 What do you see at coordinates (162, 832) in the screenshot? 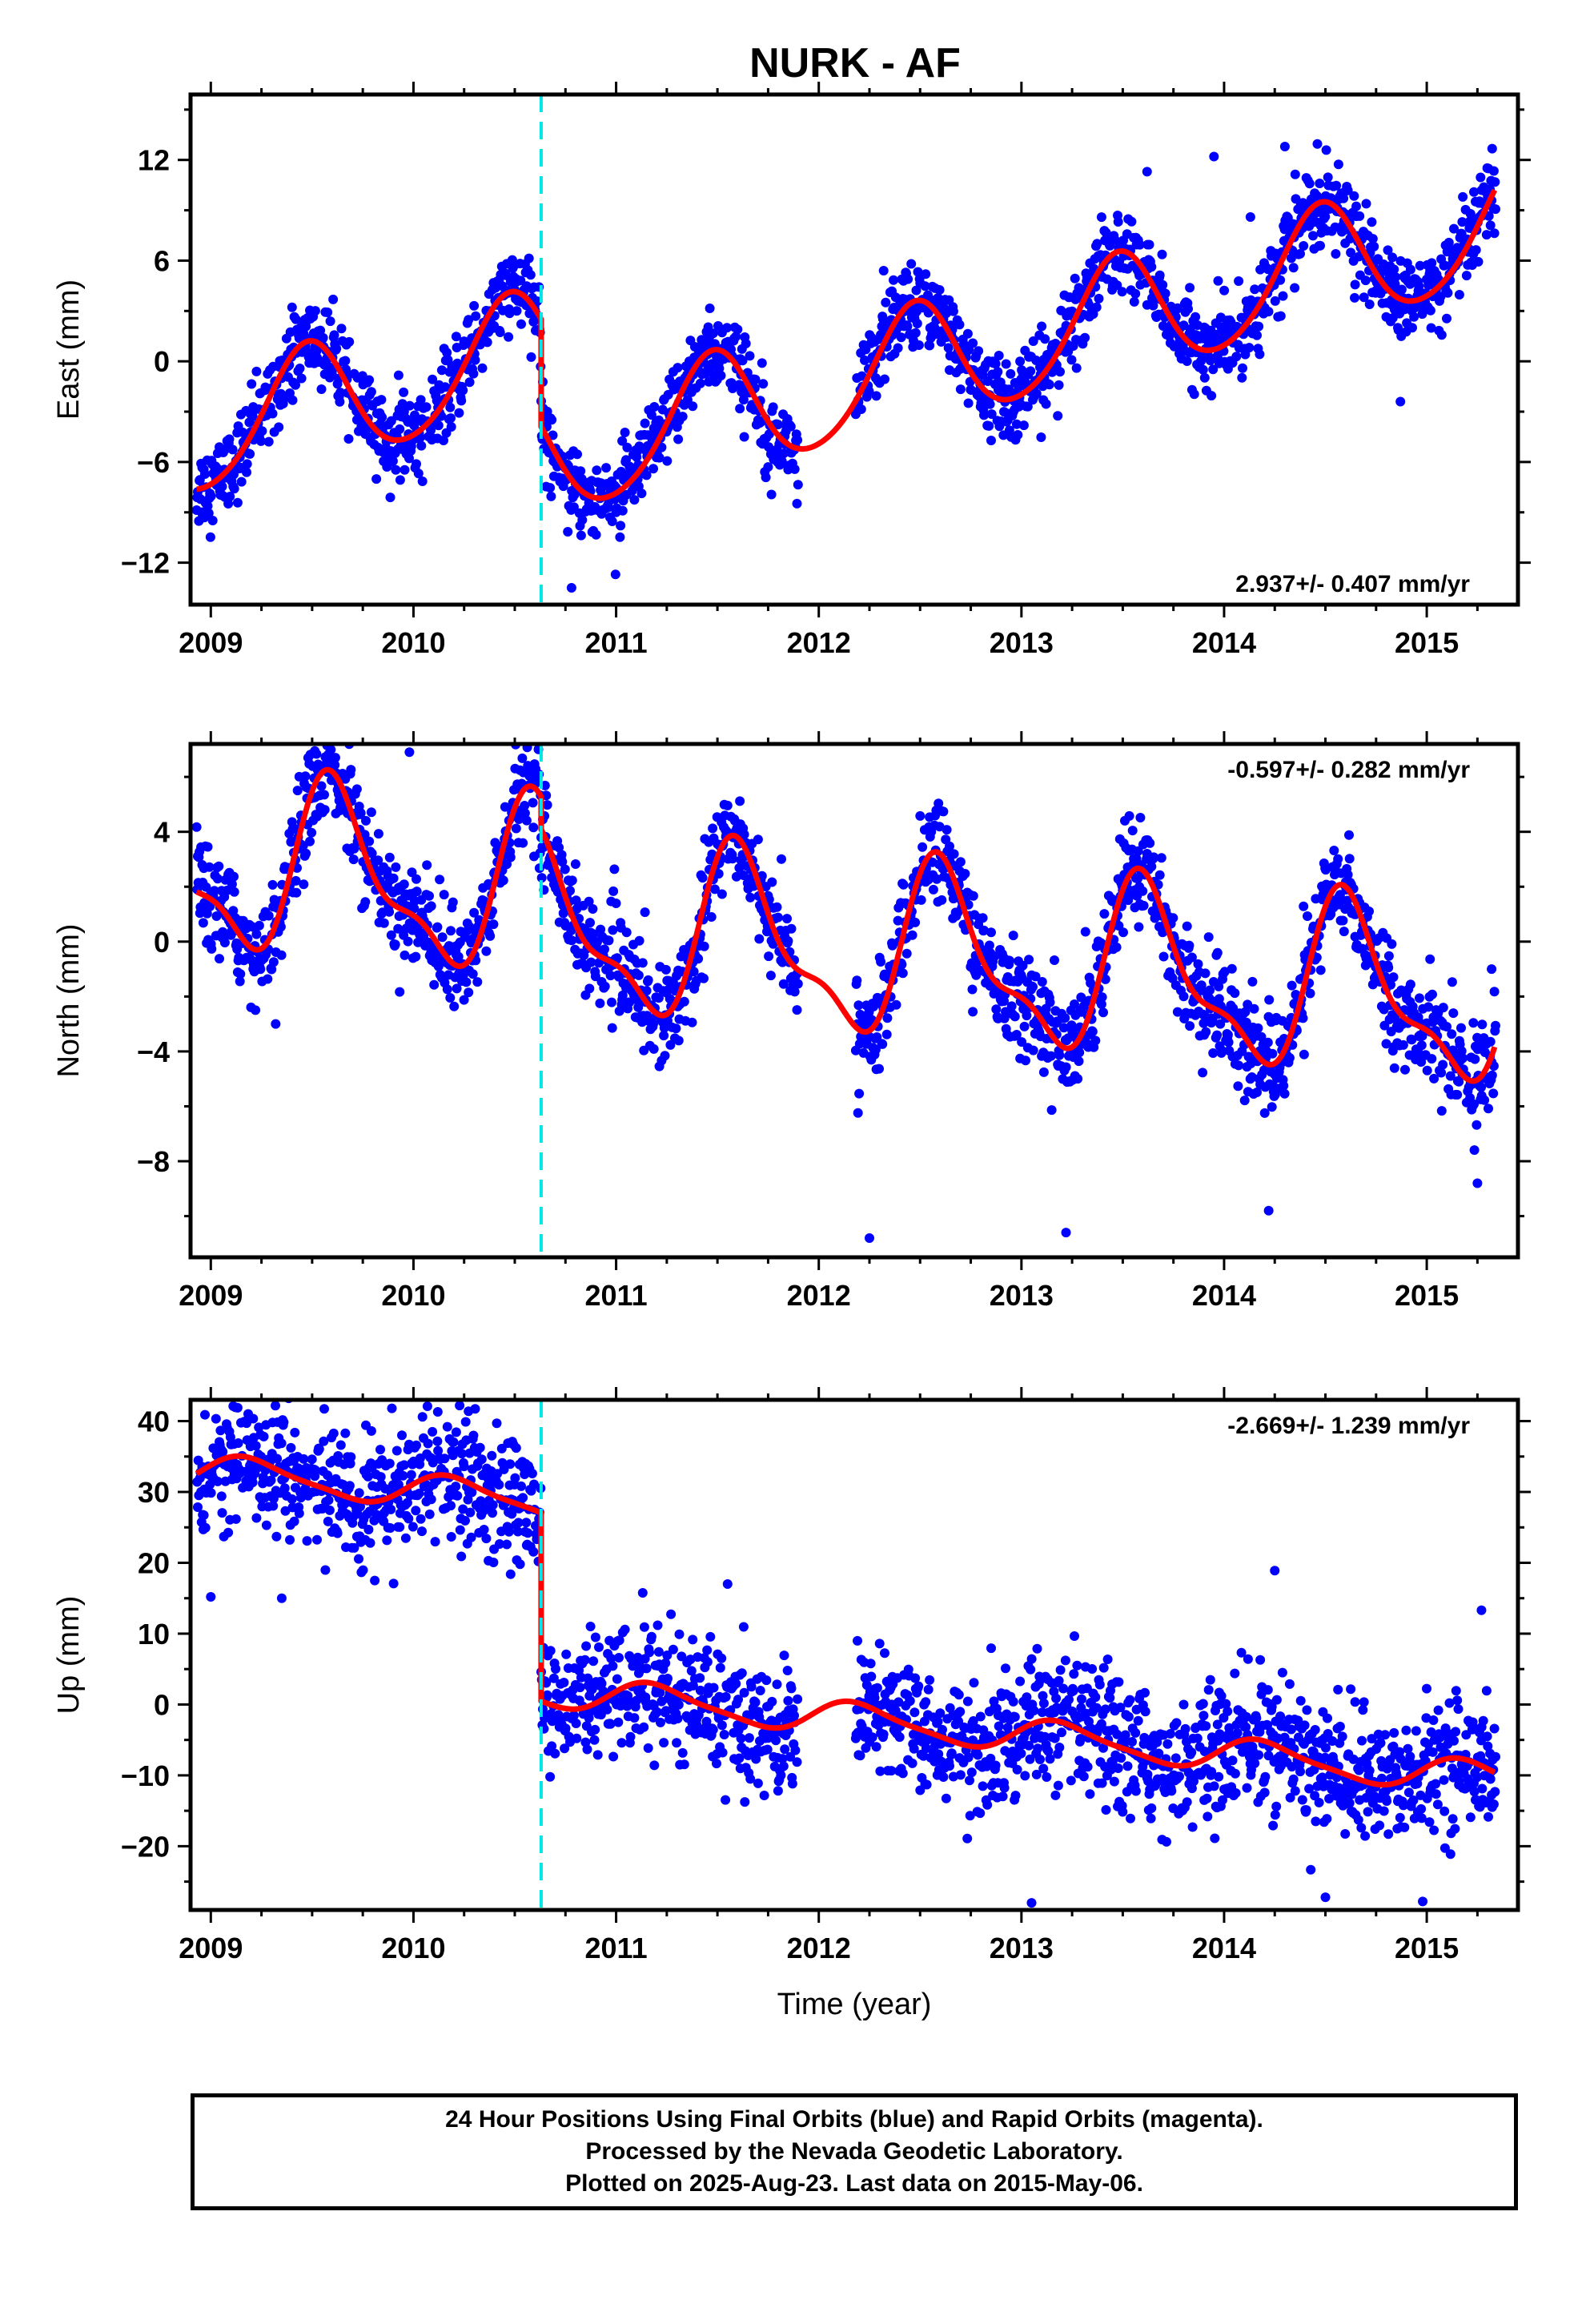
I see `y-tick-label: 4` at bounding box center [162, 832].